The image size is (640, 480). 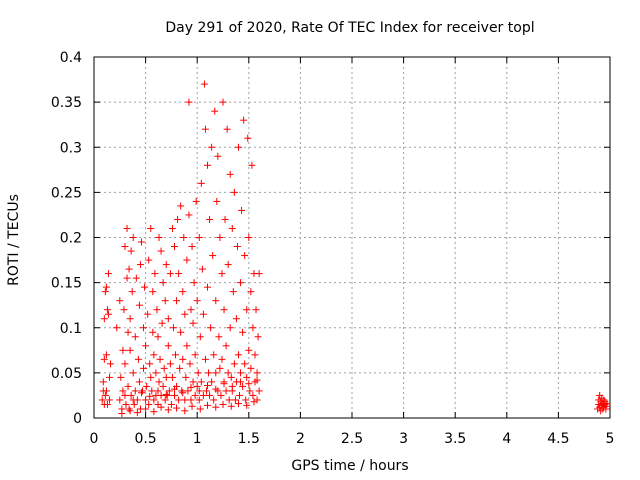 I want to click on y-tick-label: 0.2, so click(x=71, y=239).